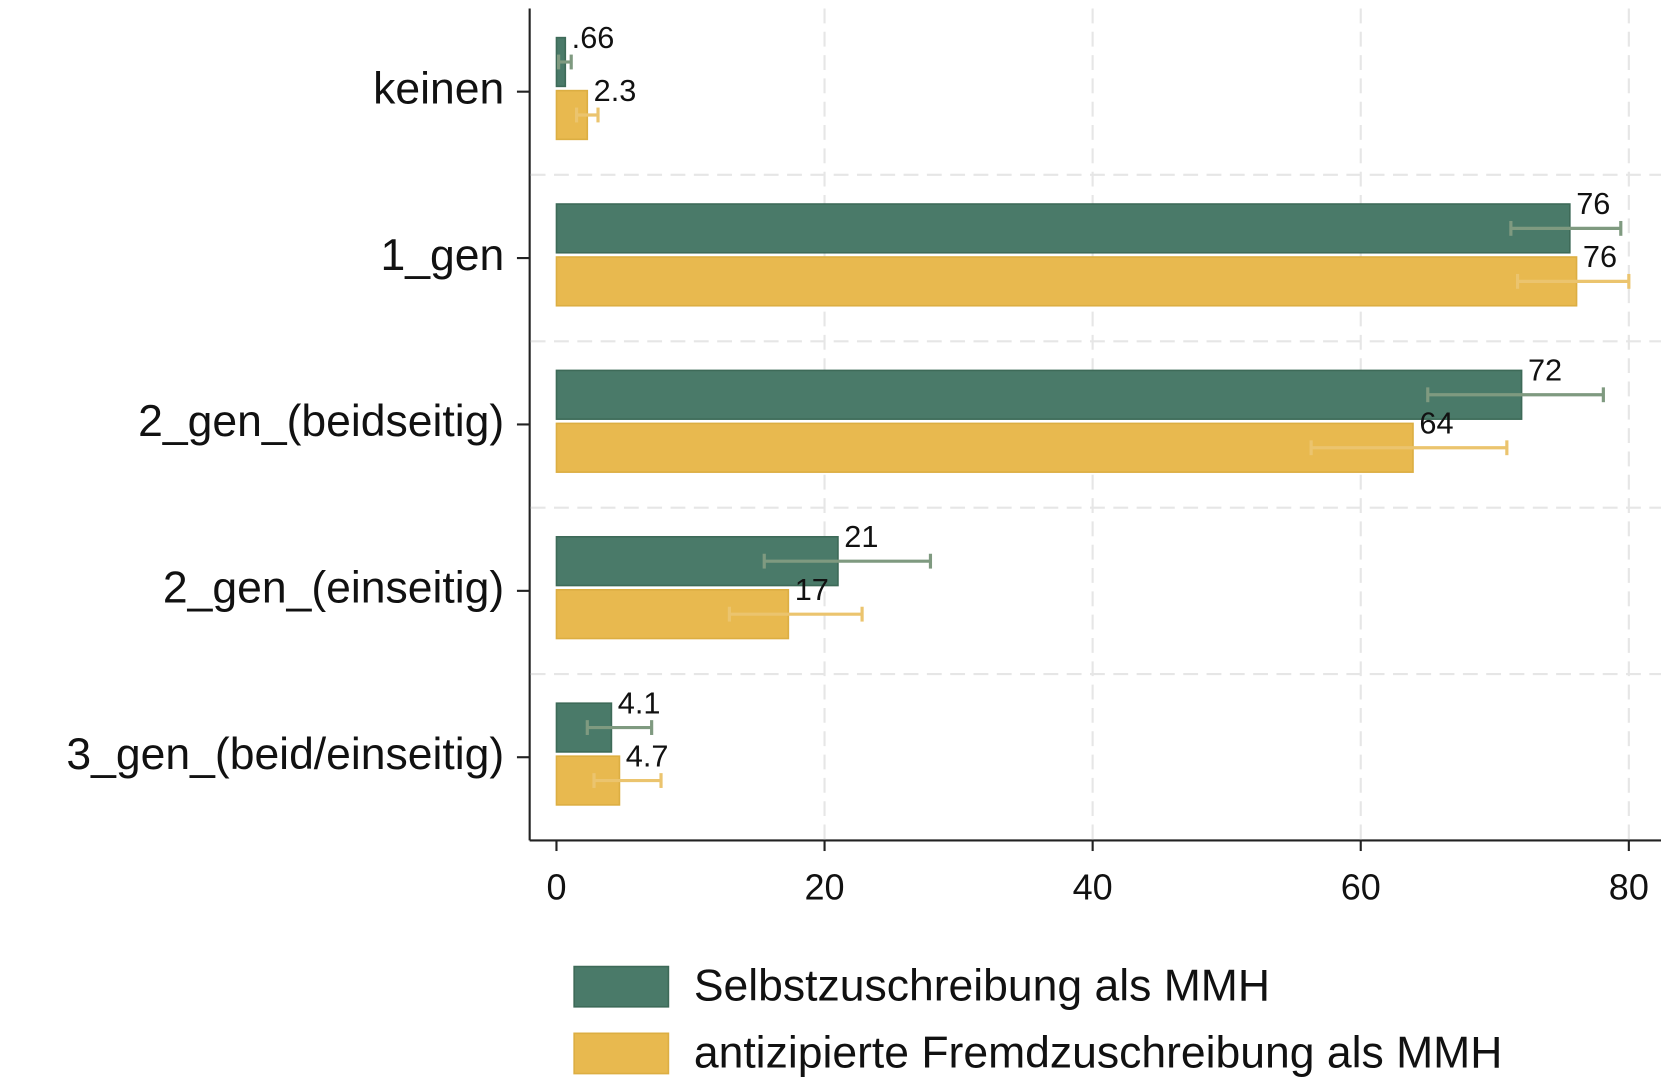 The width and height of the screenshot is (1661, 1081). What do you see at coordinates (1436, 423) in the screenshot?
I see `value-label: 64` at bounding box center [1436, 423].